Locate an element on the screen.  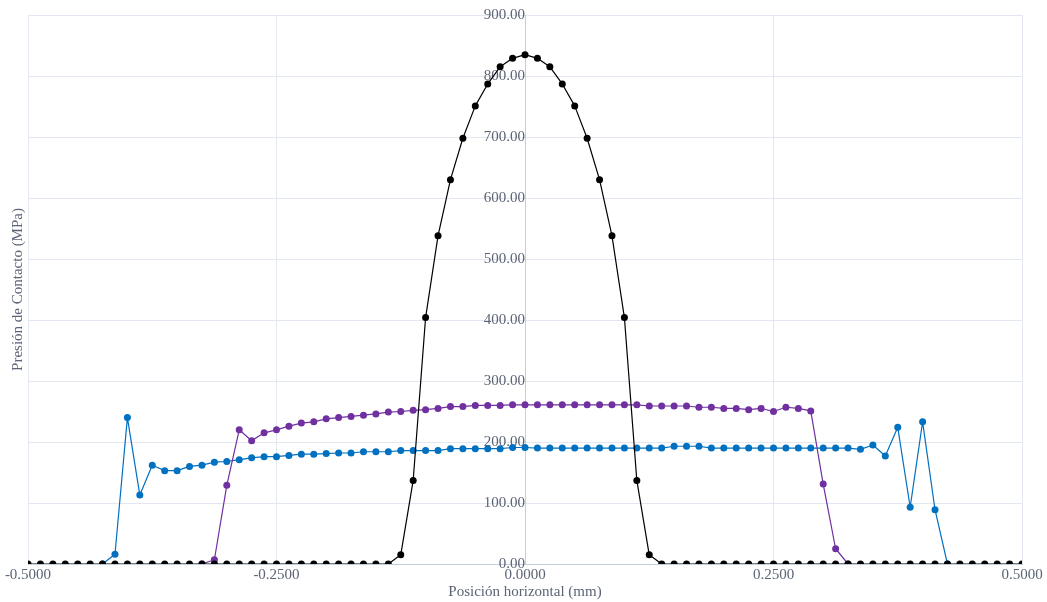
x-axis-title: Posición horizontal (mm) is located at coordinates (525, 592).